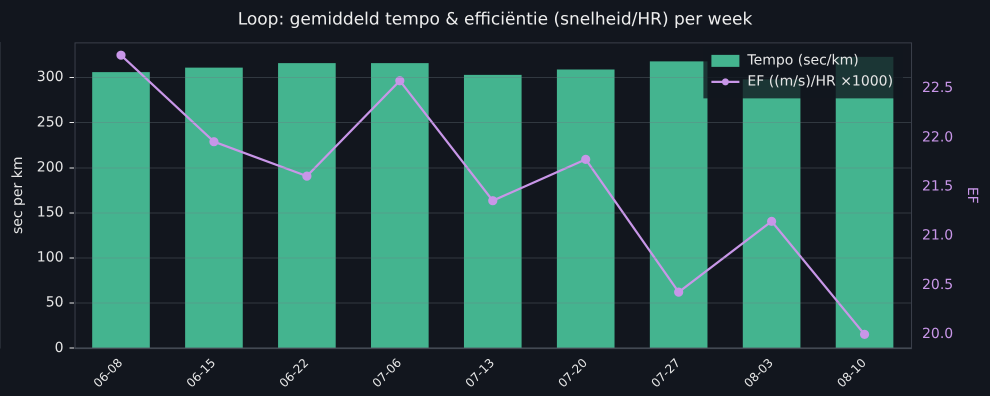 This screenshot has height=396, width=990. Describe the element at coordinates (50, 258) in the screenshot. I see `y-tick-label: 100` at that location.